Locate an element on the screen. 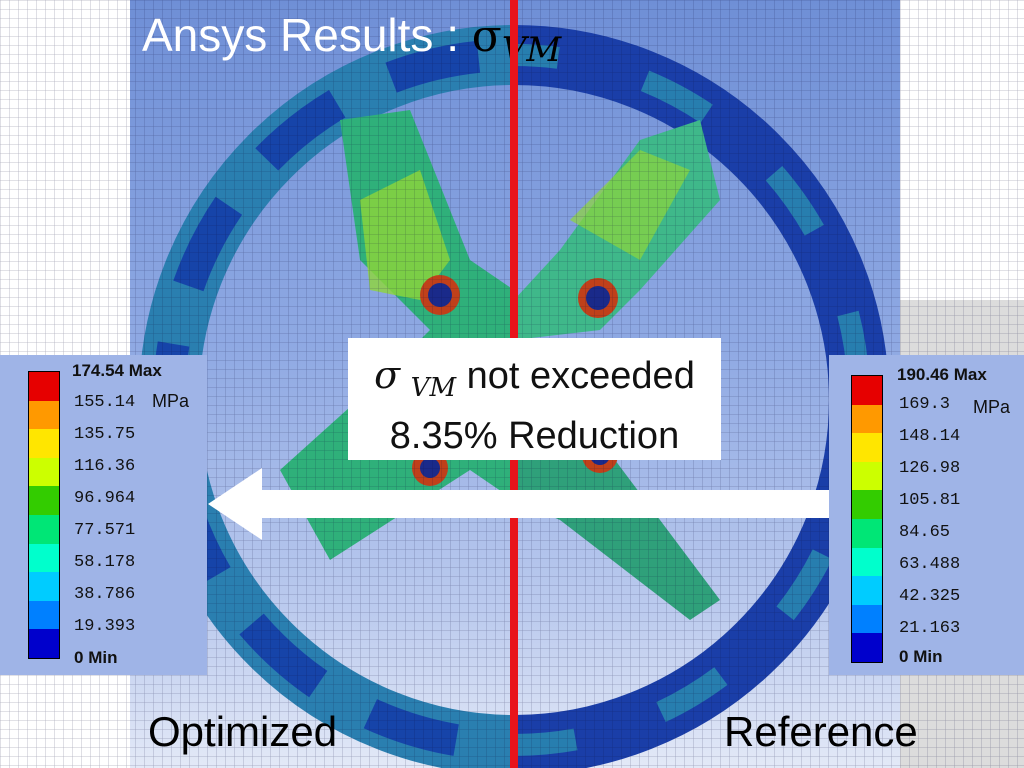 The width and height of the screenshot is (1024, 768). legend-tick: 42.325 is located at coordinates (930, 596).